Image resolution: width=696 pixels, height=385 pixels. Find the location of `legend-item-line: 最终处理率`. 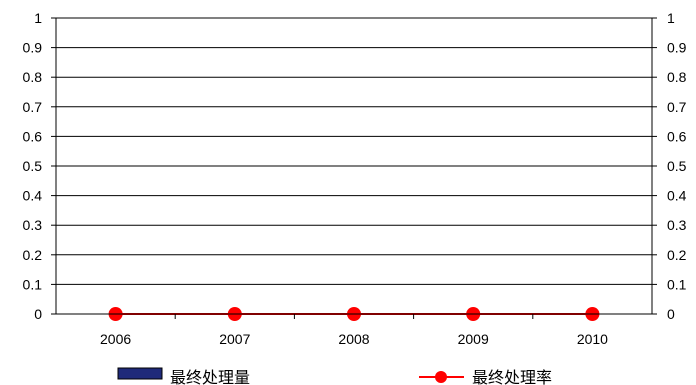

legend-item-line: 最终处理率 is located at coordinates (485, 376).